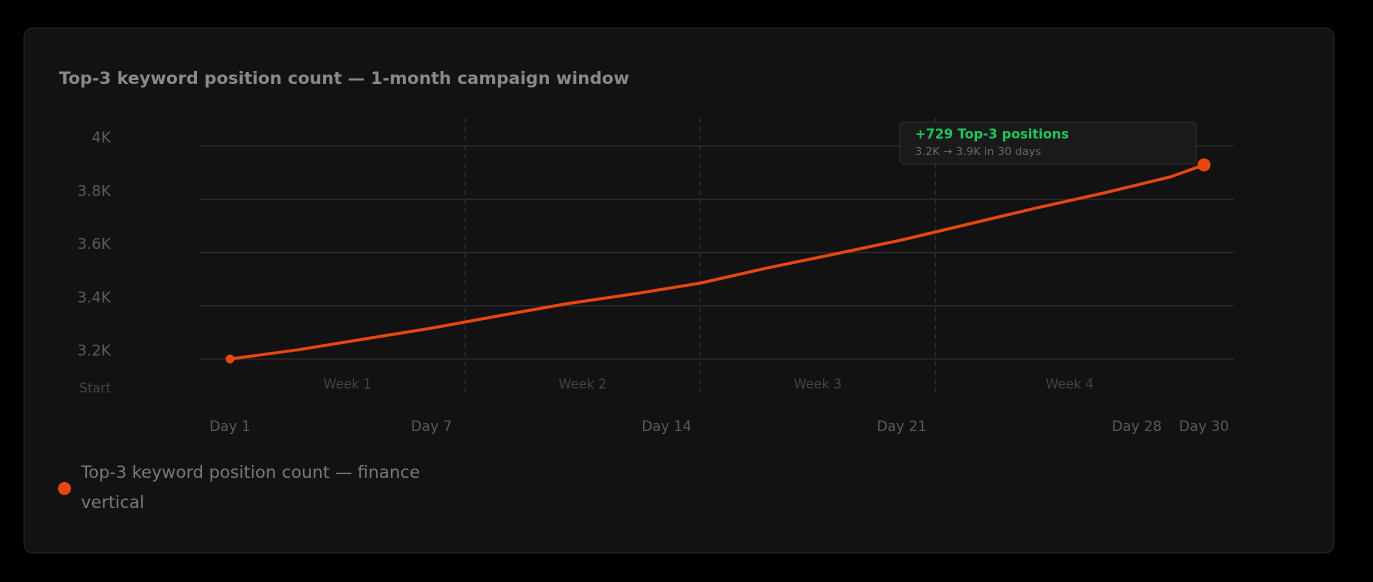 This screenshot has width=1373, height=582. Describe the element at coordinates (229, 427) in the screenshot. I see `x-tick-label: Day 1` at that location.